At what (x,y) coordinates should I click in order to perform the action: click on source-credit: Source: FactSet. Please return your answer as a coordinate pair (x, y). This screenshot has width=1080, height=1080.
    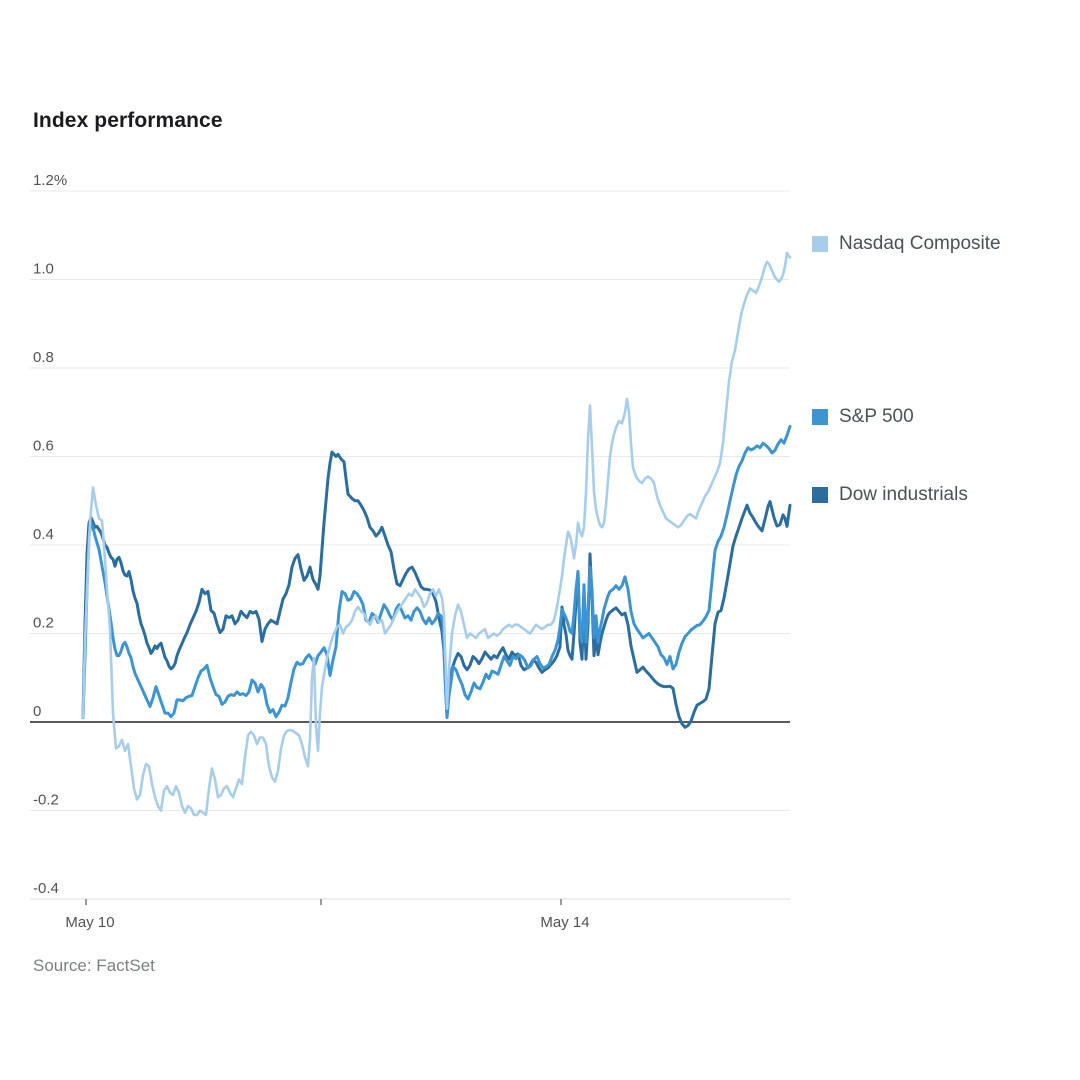
    Looking at the image, I should click on (94, 965).